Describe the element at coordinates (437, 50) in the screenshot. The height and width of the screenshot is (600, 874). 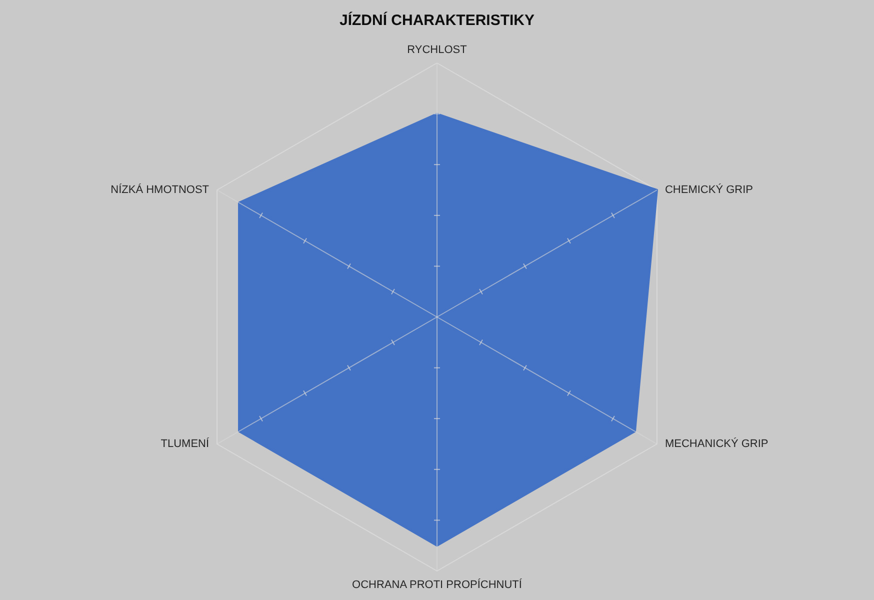
I see `spoke-label: RYCHLOST` at that location.